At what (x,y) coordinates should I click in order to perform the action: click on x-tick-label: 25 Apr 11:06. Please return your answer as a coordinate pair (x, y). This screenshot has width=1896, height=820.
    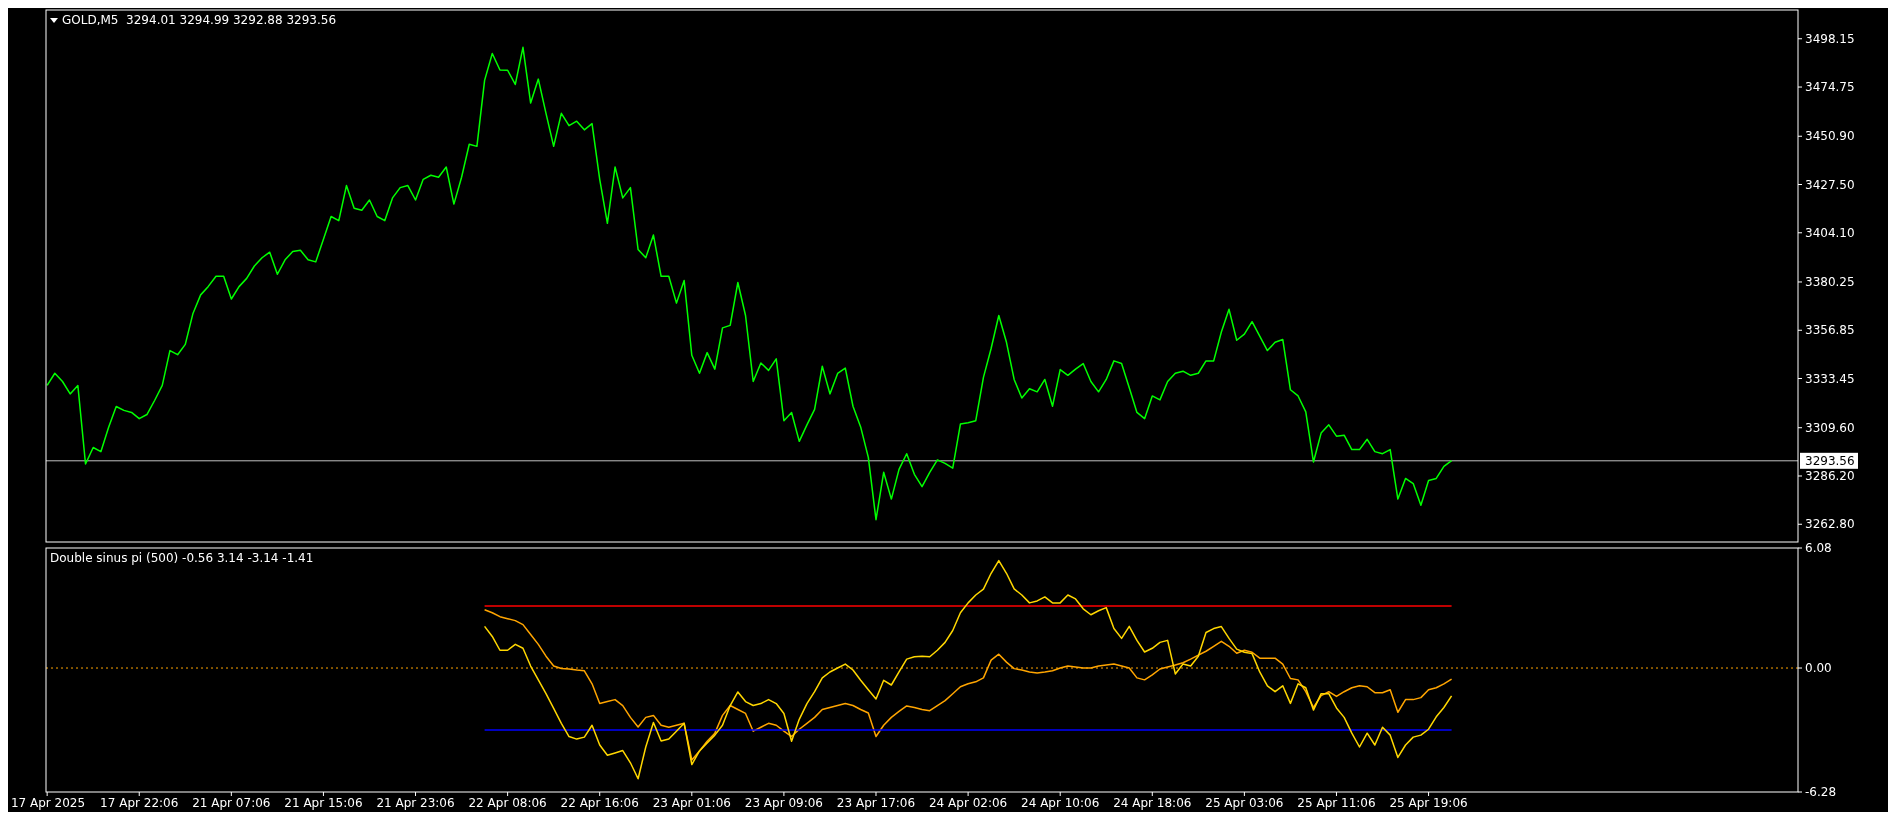
    Looking at the image, I should click on (1336, 803).